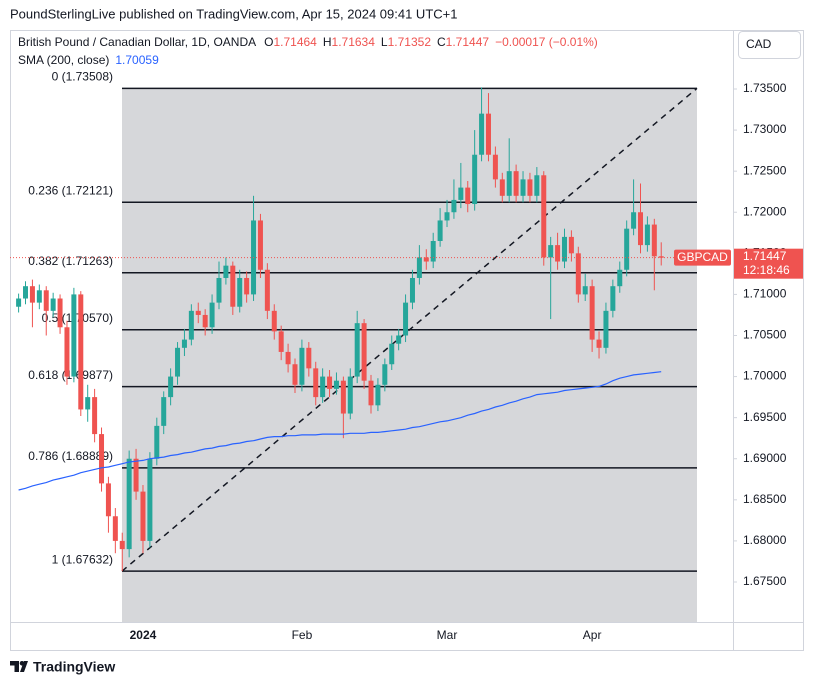 Image resolution: width=814 pixels, height=685 pixels. What do you see at coordinates (765, 88) in the screenshot?
I see `y-tick-label: 1.73500` at bounding box center [765, 88].